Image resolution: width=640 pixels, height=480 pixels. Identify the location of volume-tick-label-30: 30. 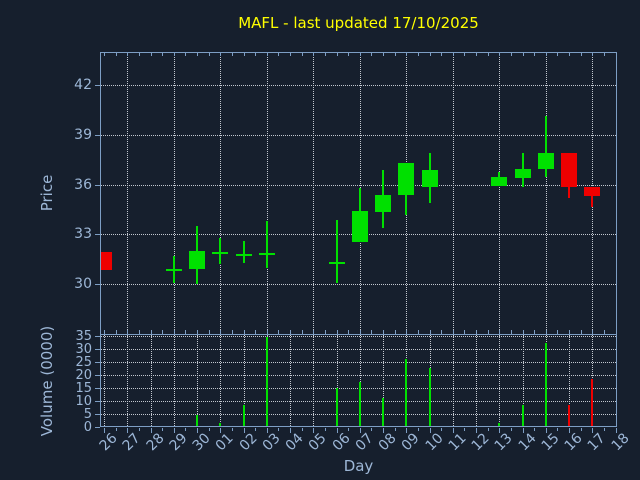
(83, 349).